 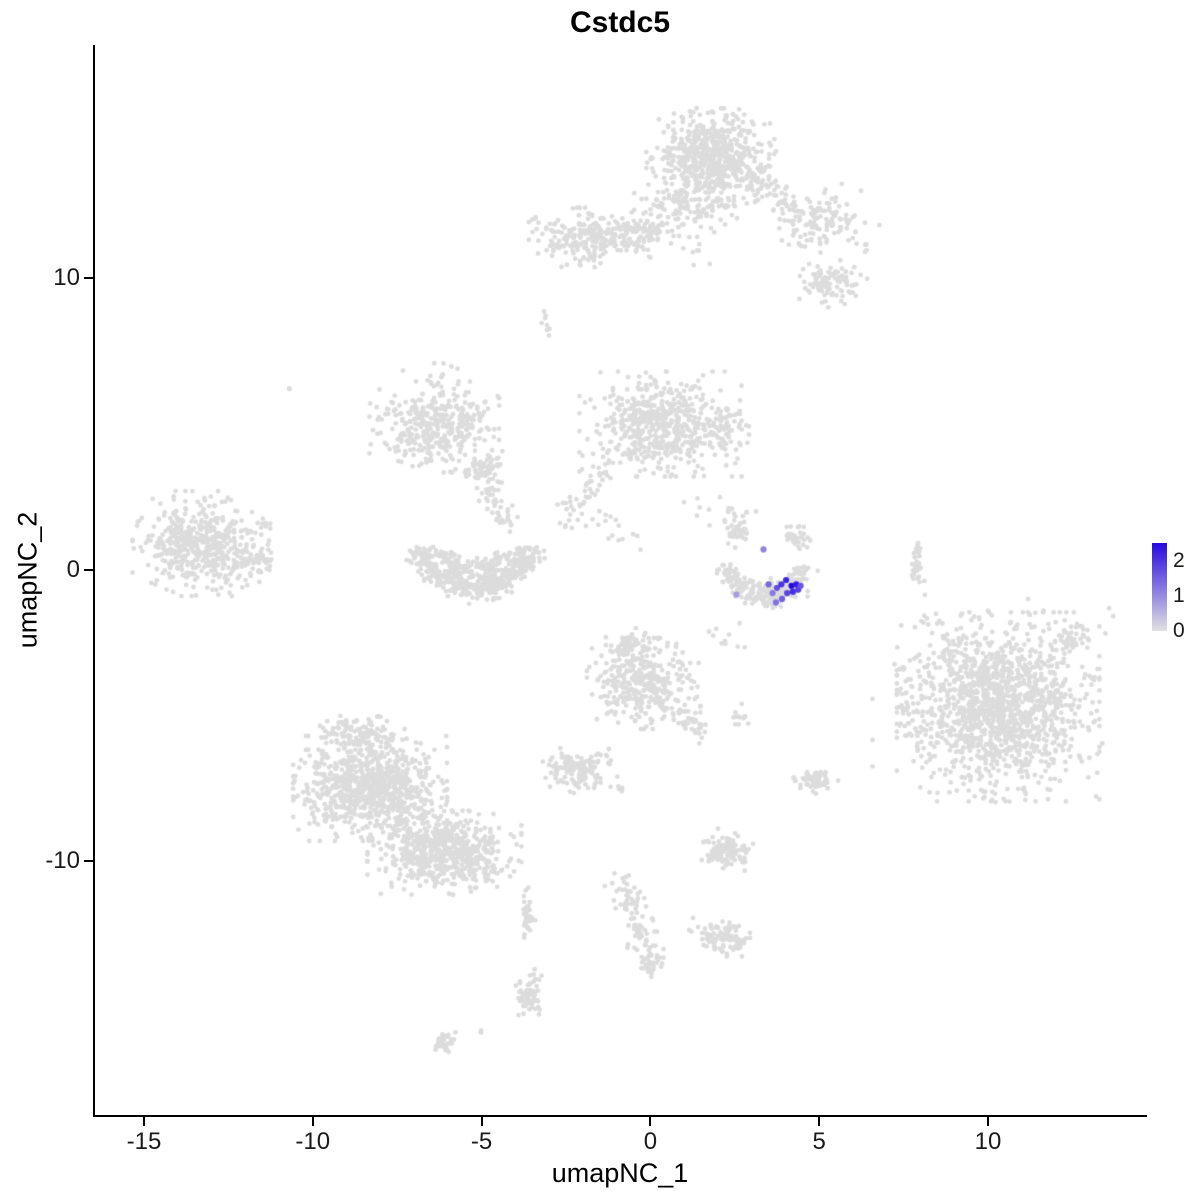 What do you see at coordinates (819, 1141) in the screenshot?
I see `x-tick-label: 5` at bounding box center [819, 1141].